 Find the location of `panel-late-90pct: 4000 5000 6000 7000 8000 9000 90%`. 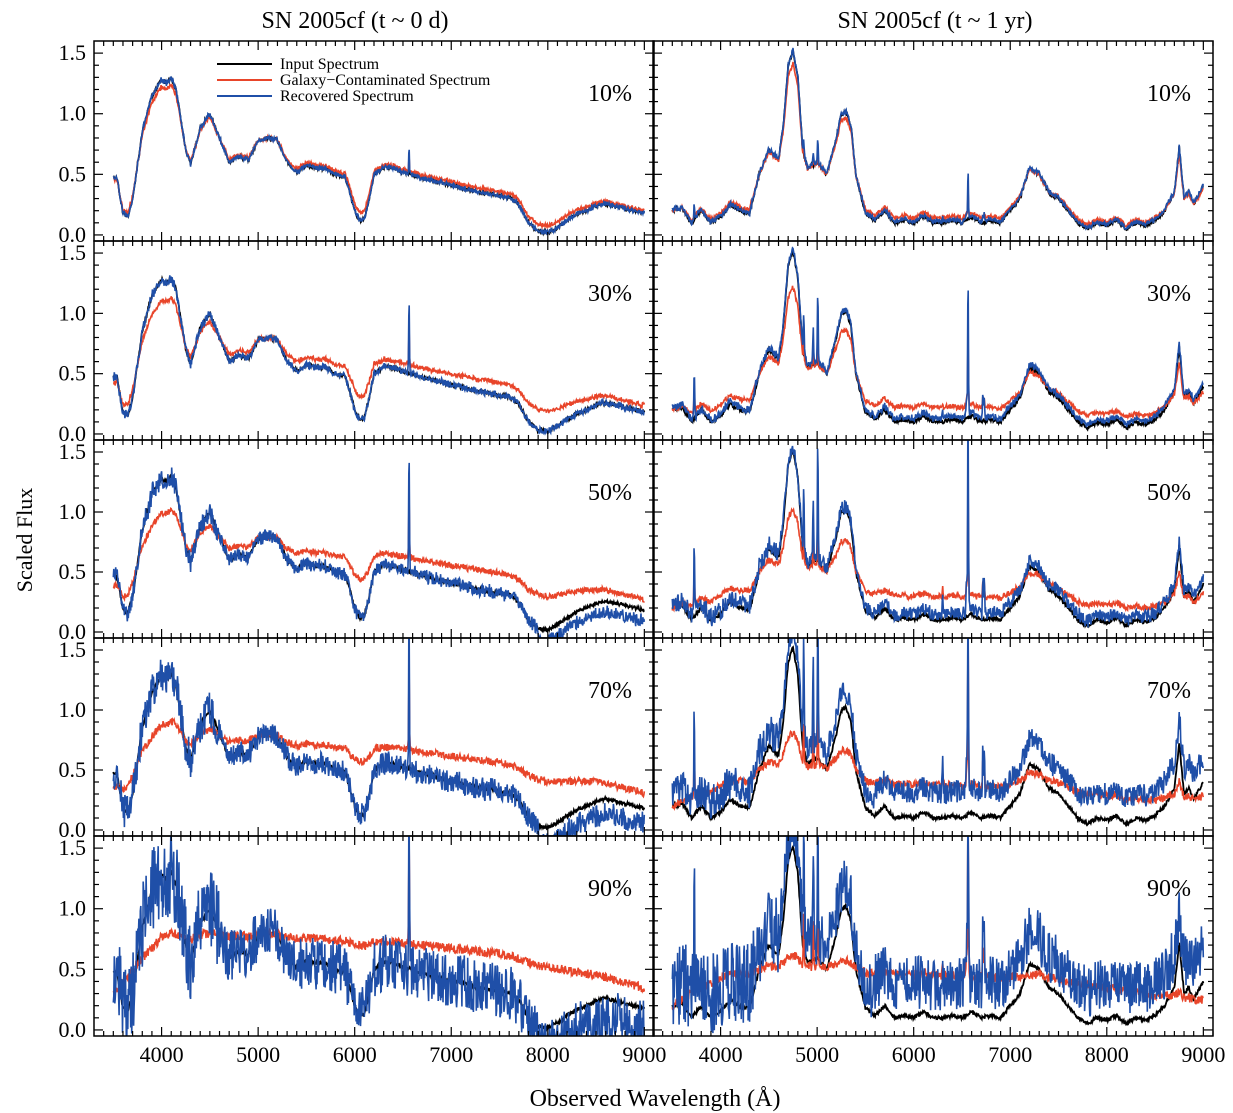

panel-late-90pct: 4000 5000 6000 7000 8000 9000 90% is located at coordinates (938, 951).